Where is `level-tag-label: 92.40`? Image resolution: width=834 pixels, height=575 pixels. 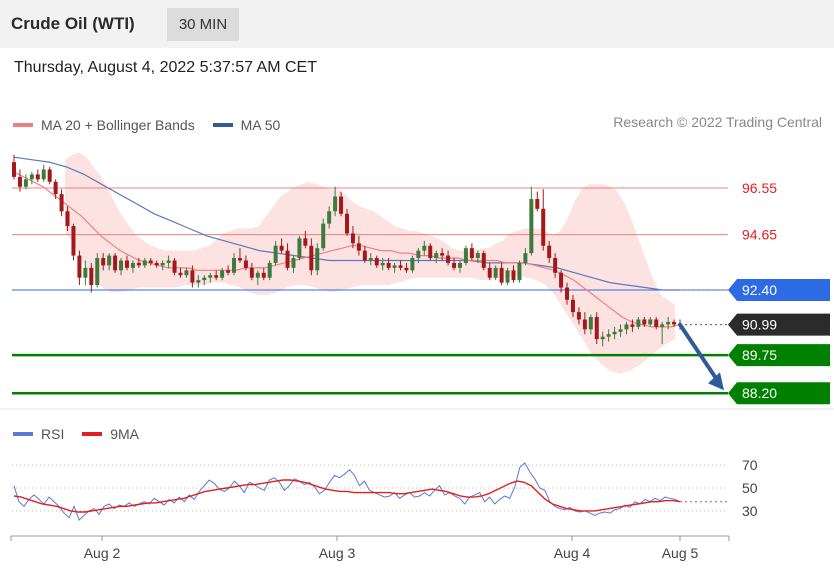 level-tag-label: 92.40 is located at coordinates (759, 290).